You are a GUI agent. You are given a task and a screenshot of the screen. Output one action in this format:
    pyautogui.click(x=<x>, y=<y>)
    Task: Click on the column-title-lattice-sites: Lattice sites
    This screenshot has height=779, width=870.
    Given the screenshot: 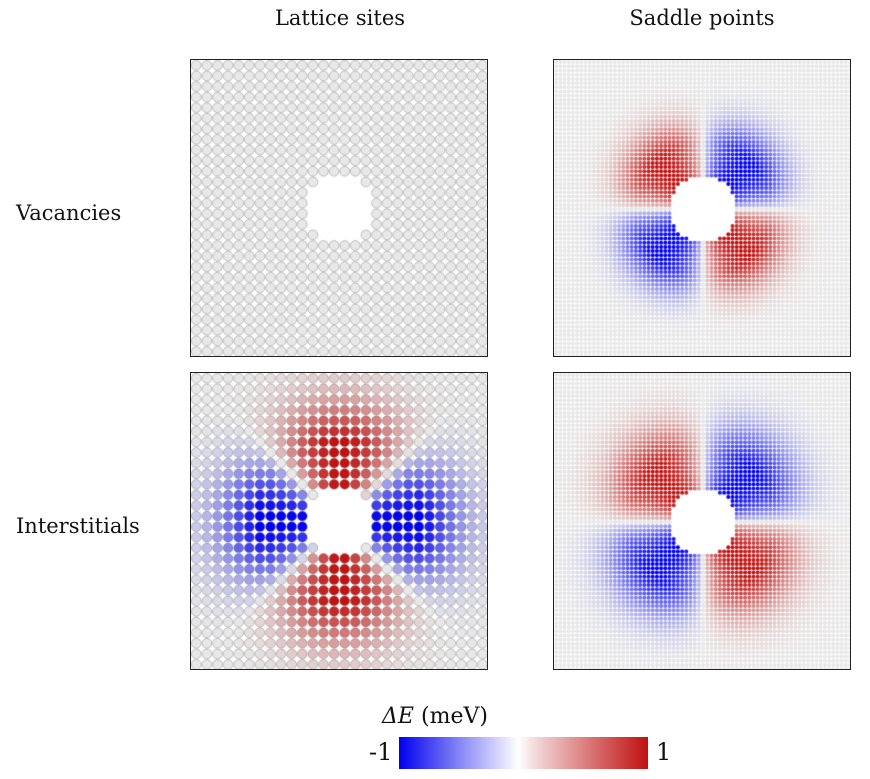 What is the action you would take?
    pyautogui.click(x=340, y=18)
    